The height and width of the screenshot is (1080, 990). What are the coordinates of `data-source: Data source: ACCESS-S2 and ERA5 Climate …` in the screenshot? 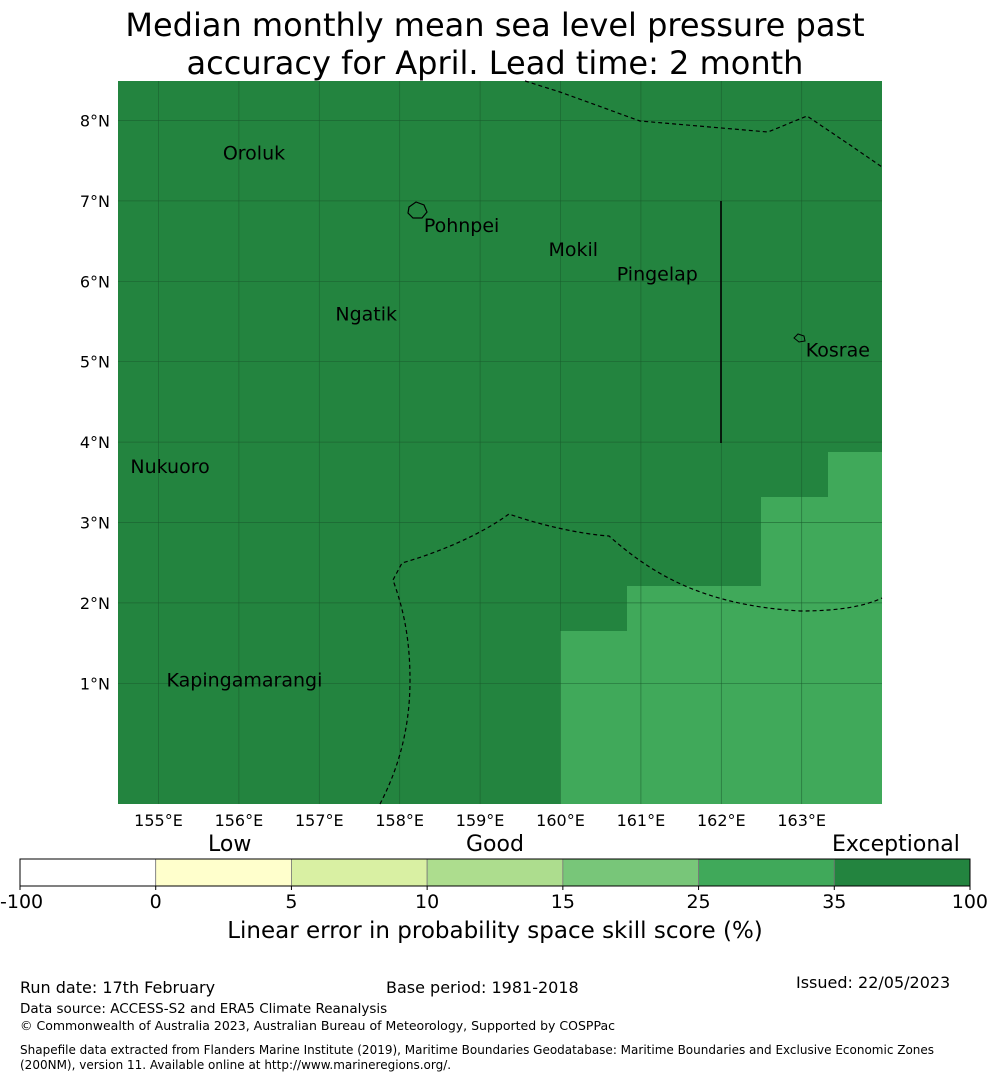 It's located at (204, 1009).